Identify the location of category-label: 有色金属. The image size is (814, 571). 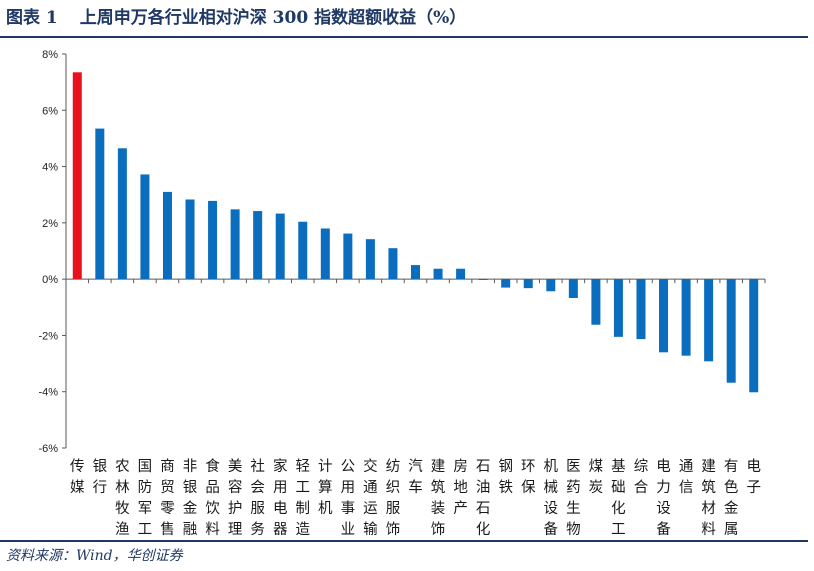
(731, 498).